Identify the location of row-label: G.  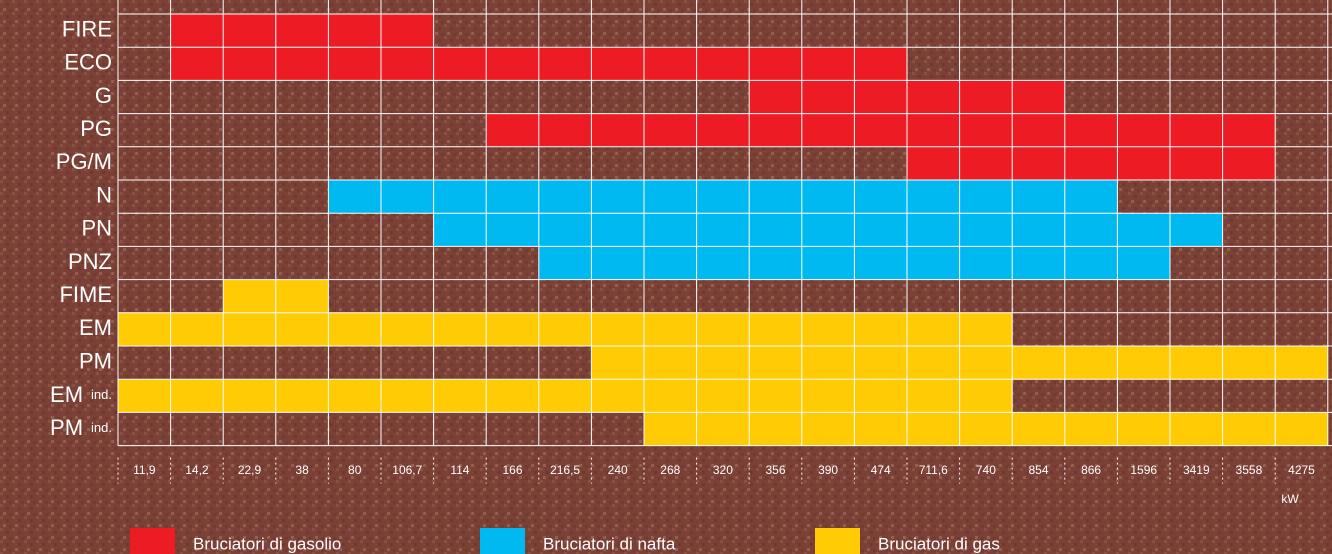
(103, 95).